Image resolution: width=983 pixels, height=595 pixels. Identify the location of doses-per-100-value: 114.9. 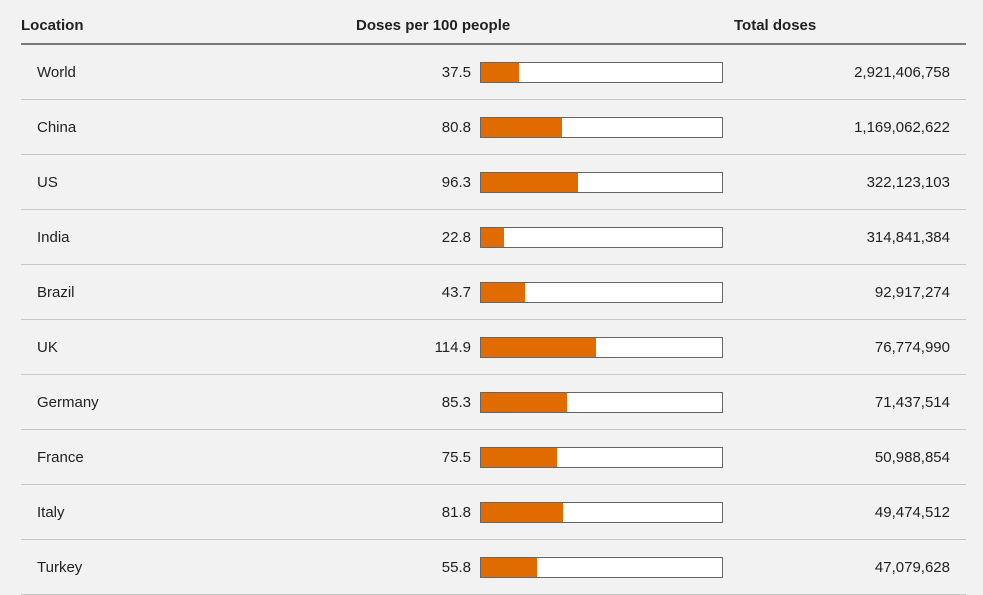
(452, 347).